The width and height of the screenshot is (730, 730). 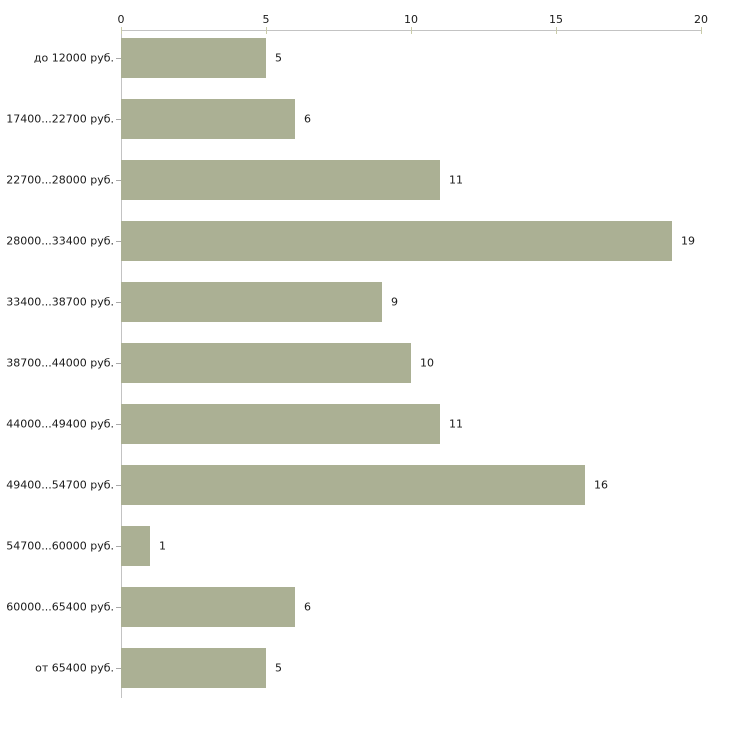 What do you see at coordinates (427, 363) in the screenshot?
I see `value-label: 10` at bounding box center [427, 363].